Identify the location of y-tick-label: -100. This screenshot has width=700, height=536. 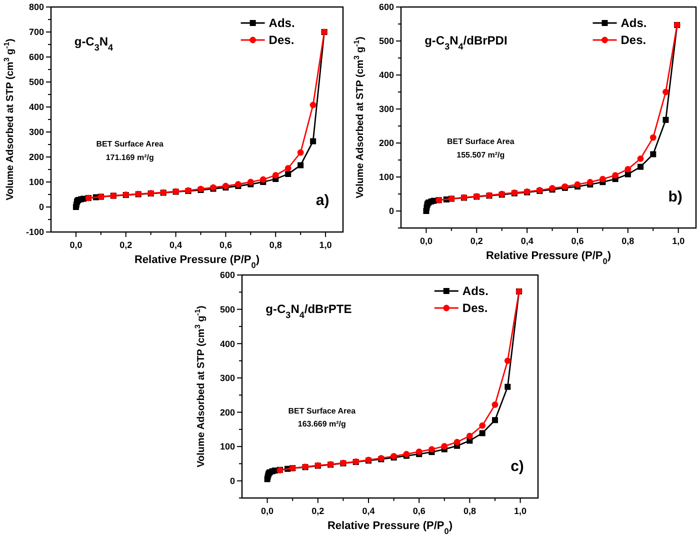
(35, 232).